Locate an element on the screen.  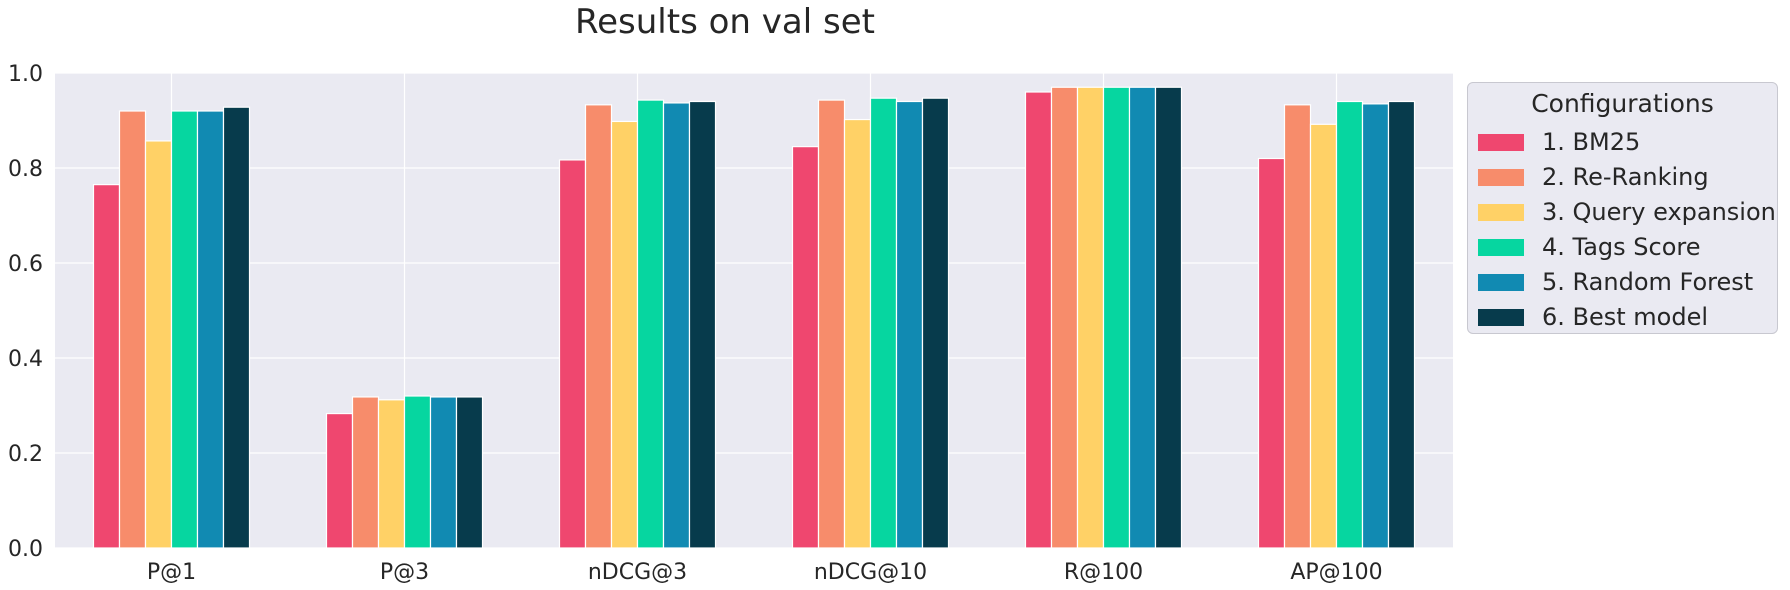
legend-label: 5. Random Forest is located at coordinates (1648, 282).